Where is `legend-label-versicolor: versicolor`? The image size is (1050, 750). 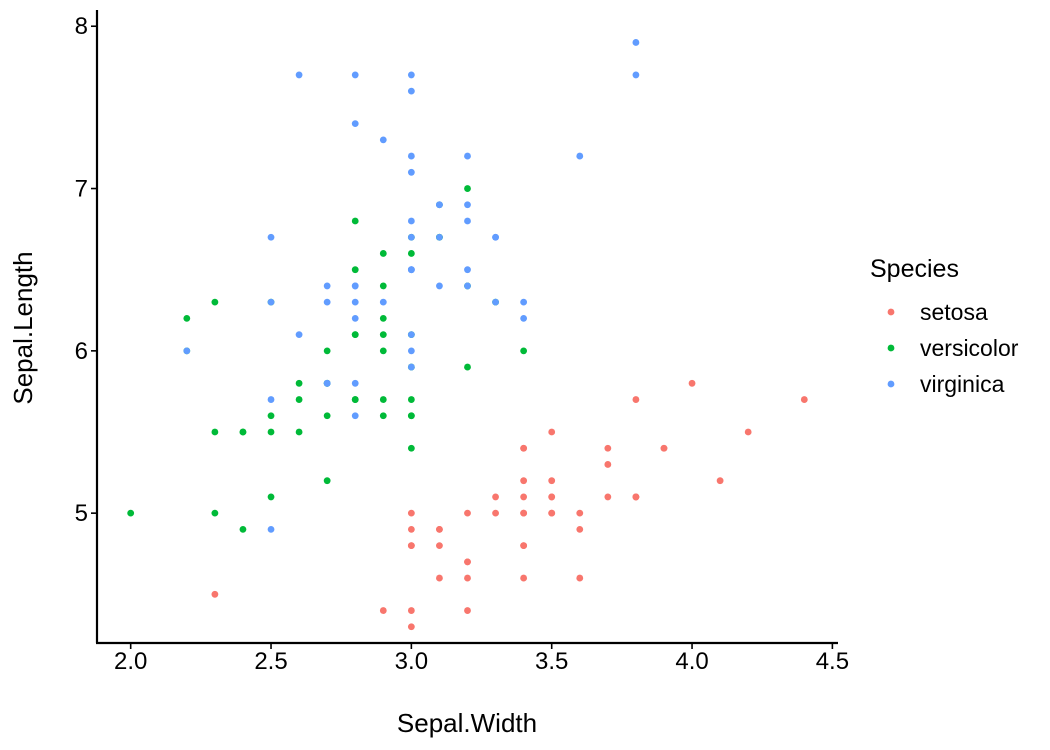 legend-label-versicolor: versicolor is located at coordinates (969, 348).